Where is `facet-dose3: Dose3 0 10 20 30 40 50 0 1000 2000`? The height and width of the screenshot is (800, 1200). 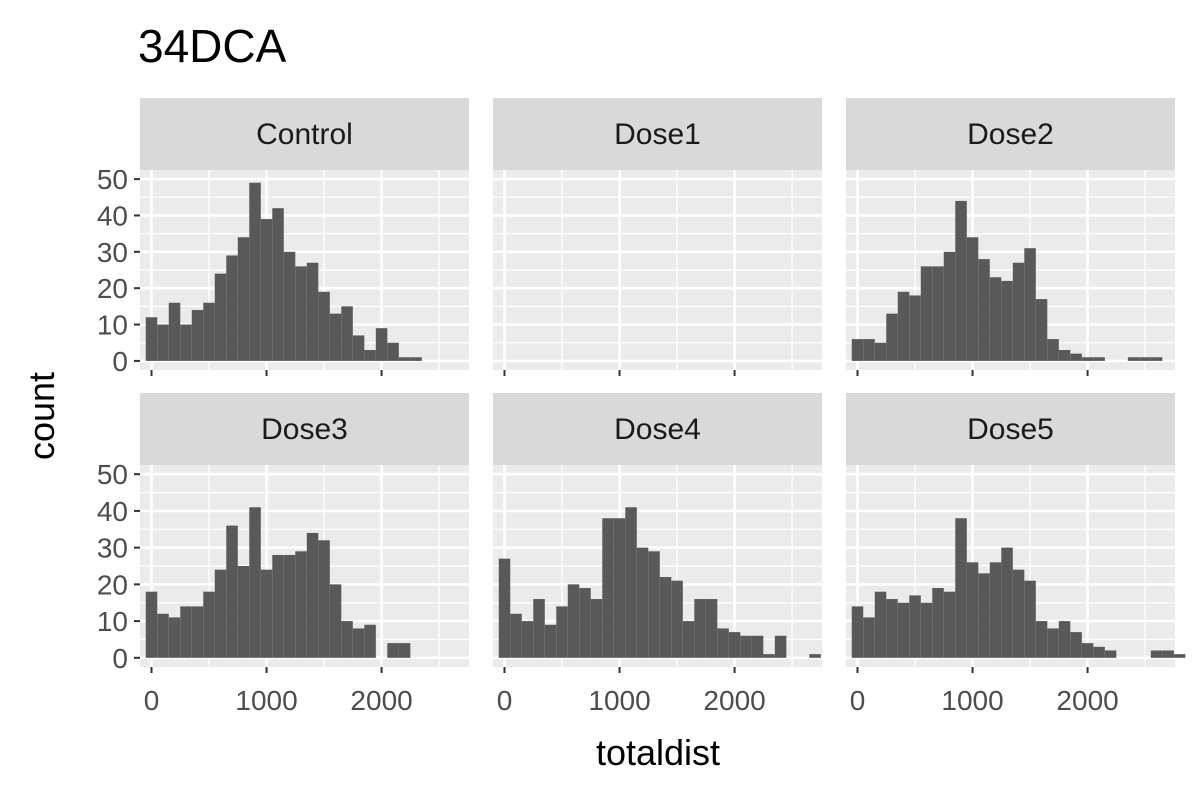 facet-dose3: Dose3 0 10 20 30 40 50 0 1000 2000 is located at coordinates (283, 554).